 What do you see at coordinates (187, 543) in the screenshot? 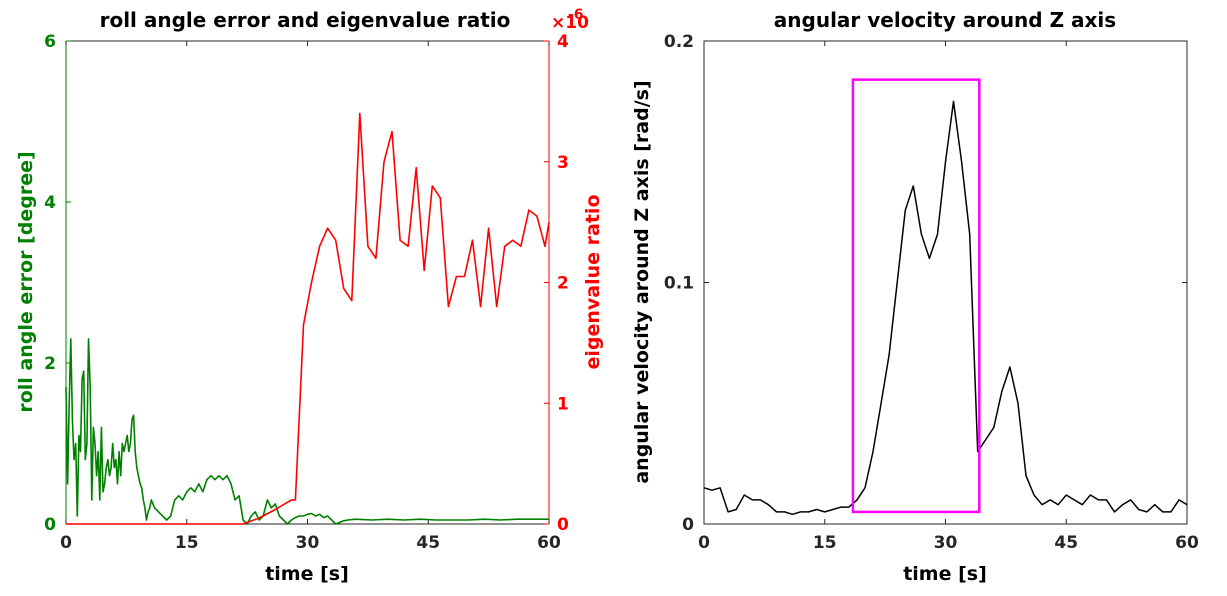
I see `left-x-tick-label: 15` at bounding box center [187, 543].